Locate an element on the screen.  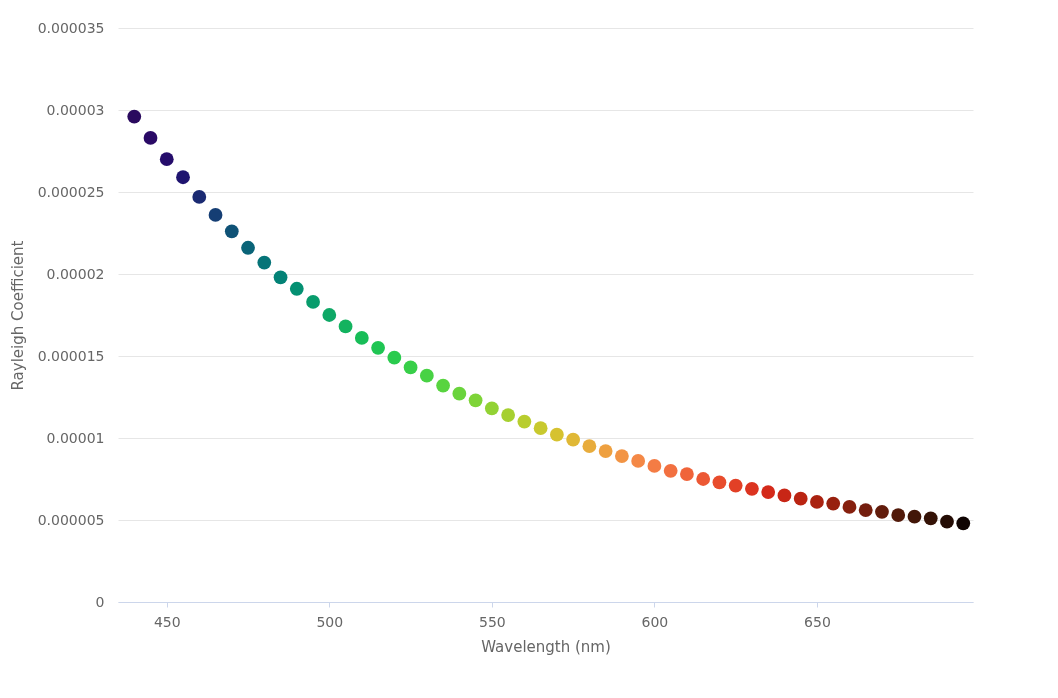
x-tick-label: 600 is located at coordinates (655, 621).